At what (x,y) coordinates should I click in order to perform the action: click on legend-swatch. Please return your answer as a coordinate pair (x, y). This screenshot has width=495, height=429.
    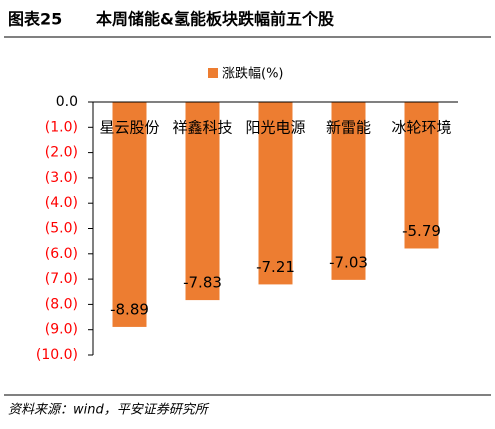
    Looking at the image, I should click on (213, 73).